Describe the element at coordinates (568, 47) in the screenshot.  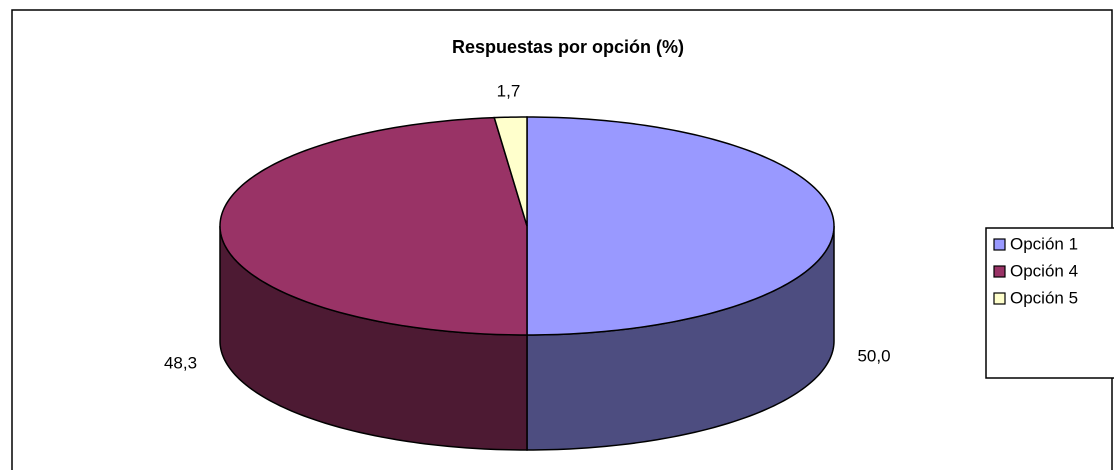
I see `chart-title: Respuestas por opción (%)` at that location.